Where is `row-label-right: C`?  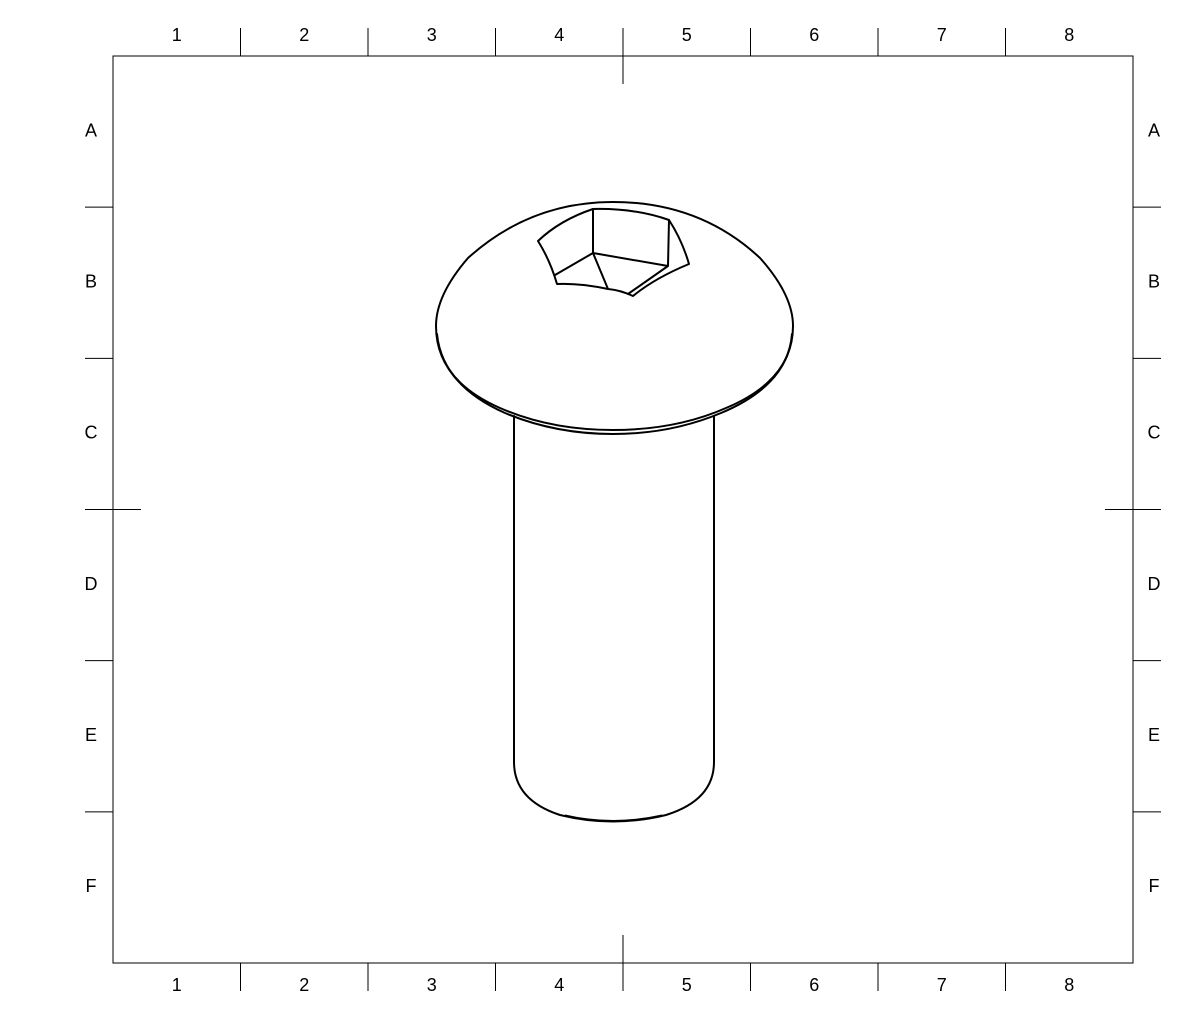
row-label-right: C is located at coordinates (1154, 433).